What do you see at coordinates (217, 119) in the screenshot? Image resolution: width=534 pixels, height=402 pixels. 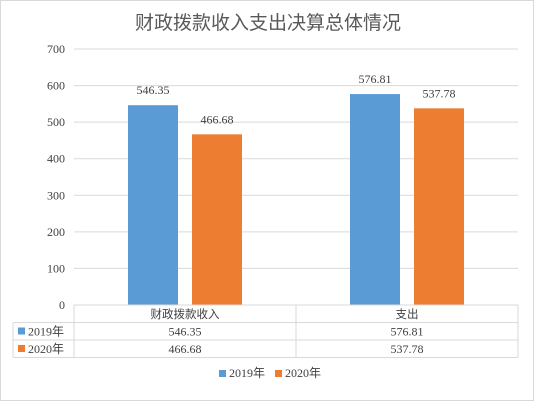 I see `data-label: 466.68` at bounding box center [217, 119].